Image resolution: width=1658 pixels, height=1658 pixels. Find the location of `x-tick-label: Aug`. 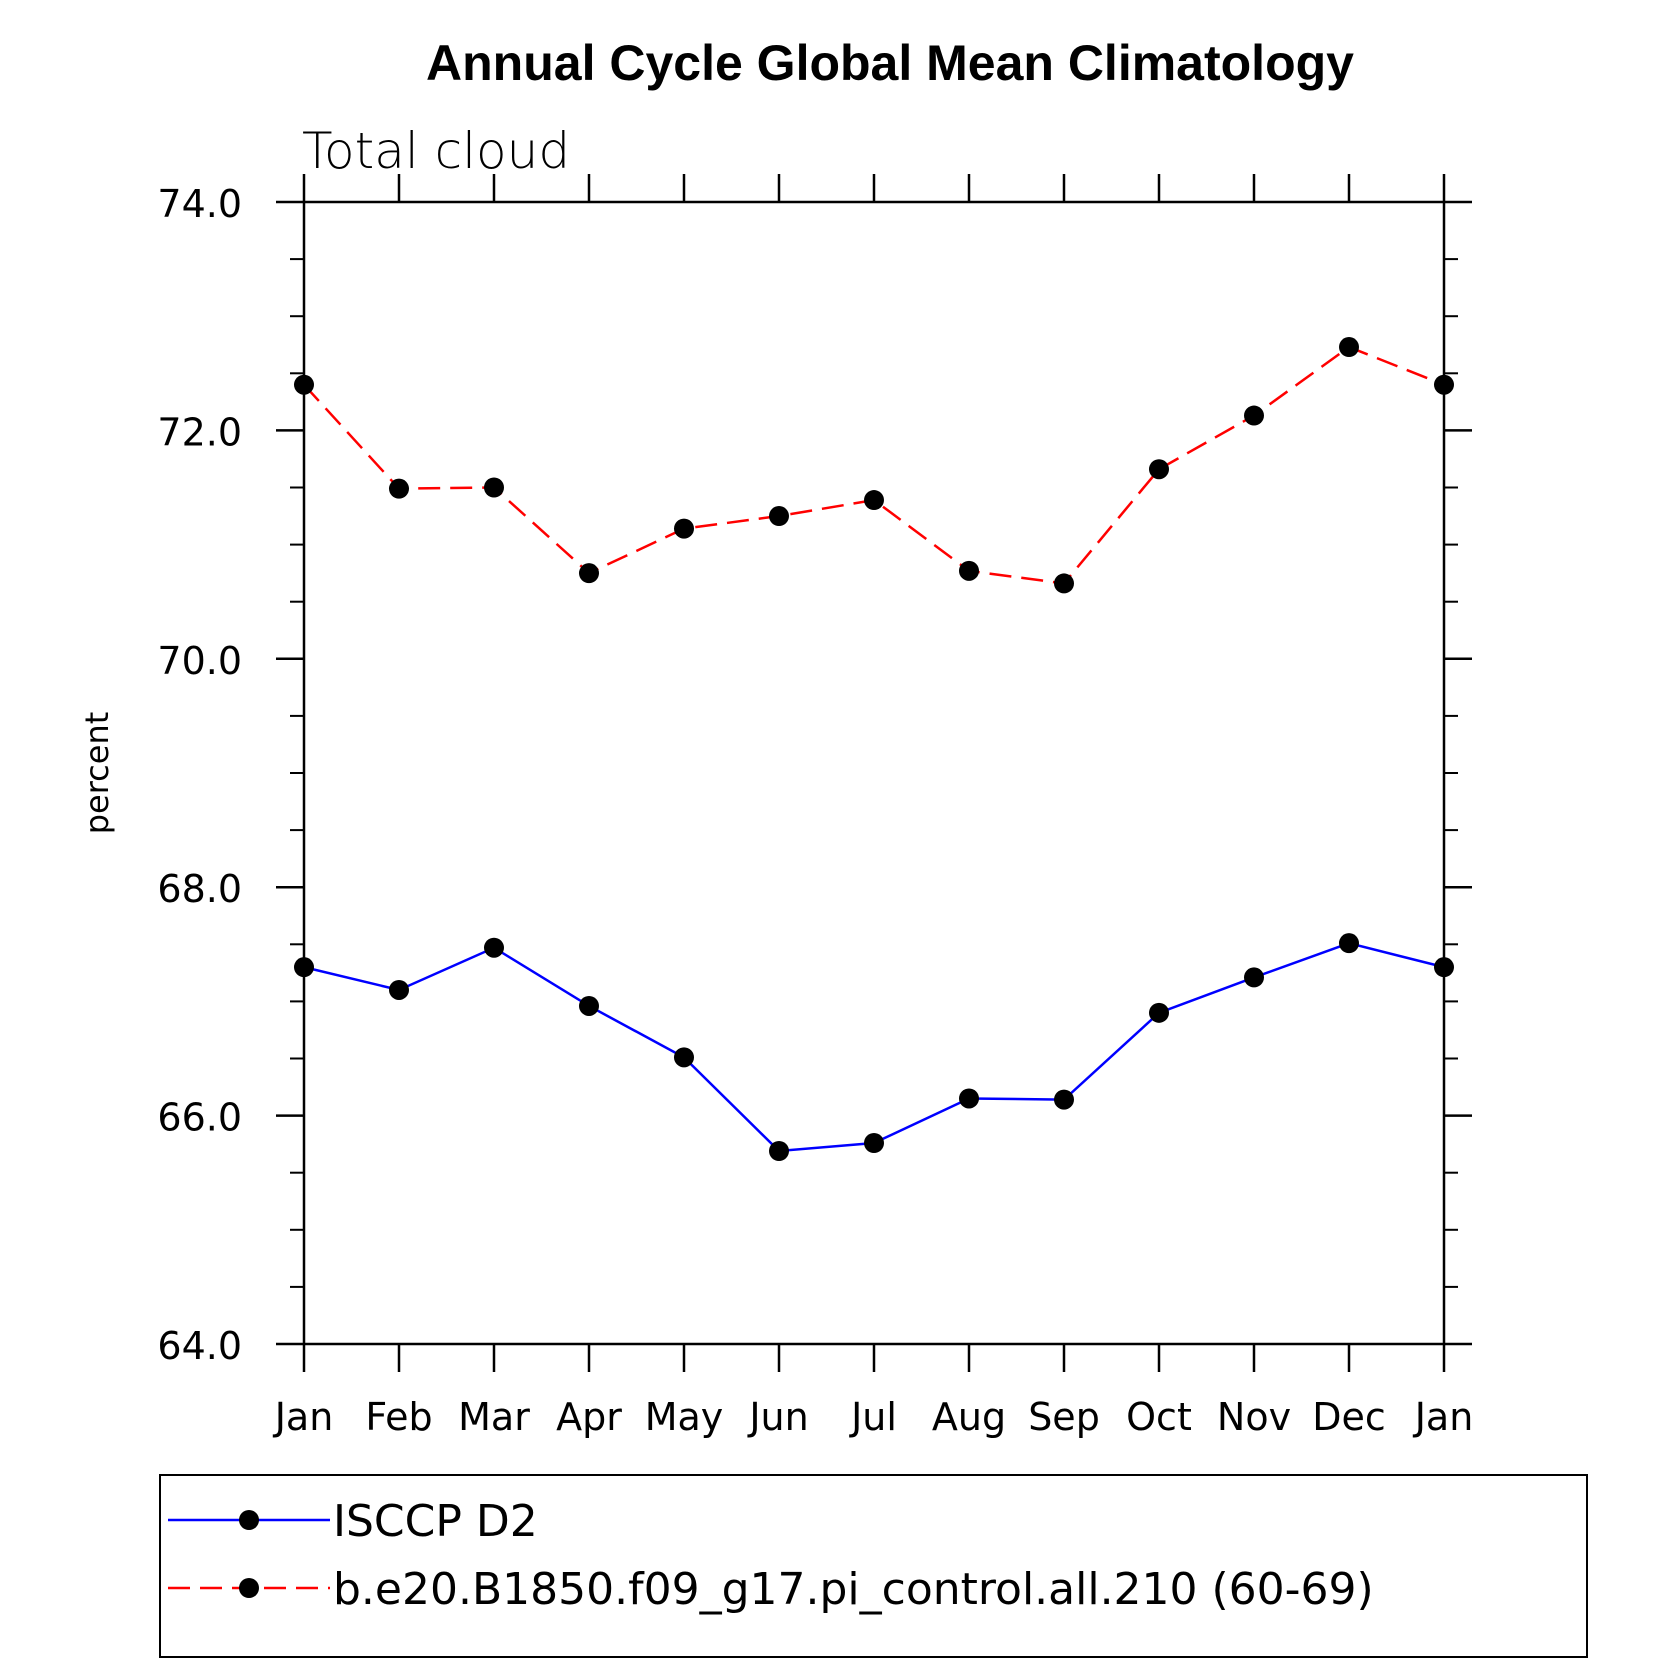

x-tick-label: Aug is located at coordinates (969, 1417).